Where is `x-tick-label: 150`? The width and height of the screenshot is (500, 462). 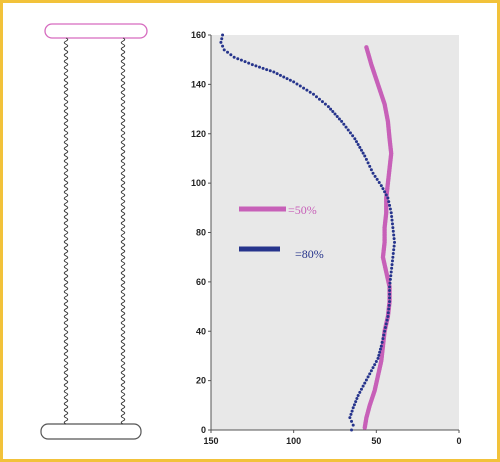
x-tick-label: 150 is located at coordinates (210, 441).